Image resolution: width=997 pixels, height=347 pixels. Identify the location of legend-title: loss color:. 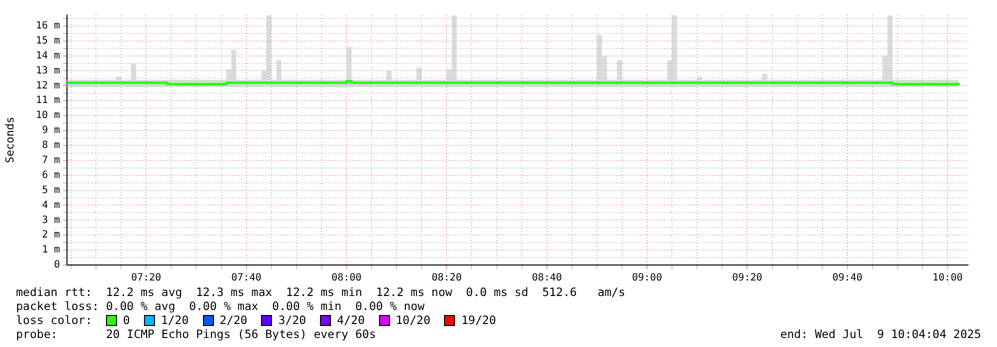
(55, 320).